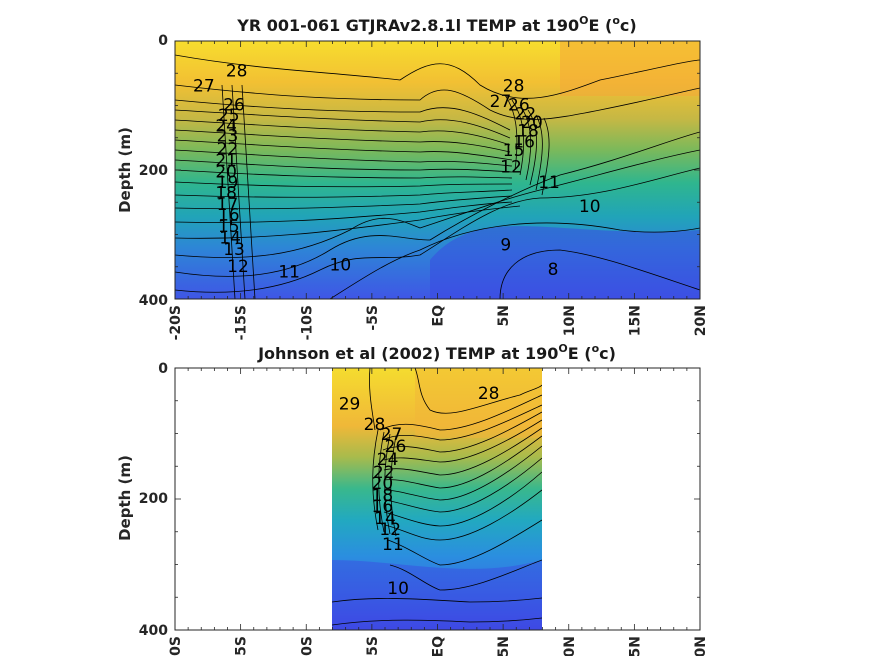 This screenshot has width=875, height=656. Describe the element at coordinates (125, 498) in the screenshot. I see `bottom-y-axis-label: Depth (m)` at that location.